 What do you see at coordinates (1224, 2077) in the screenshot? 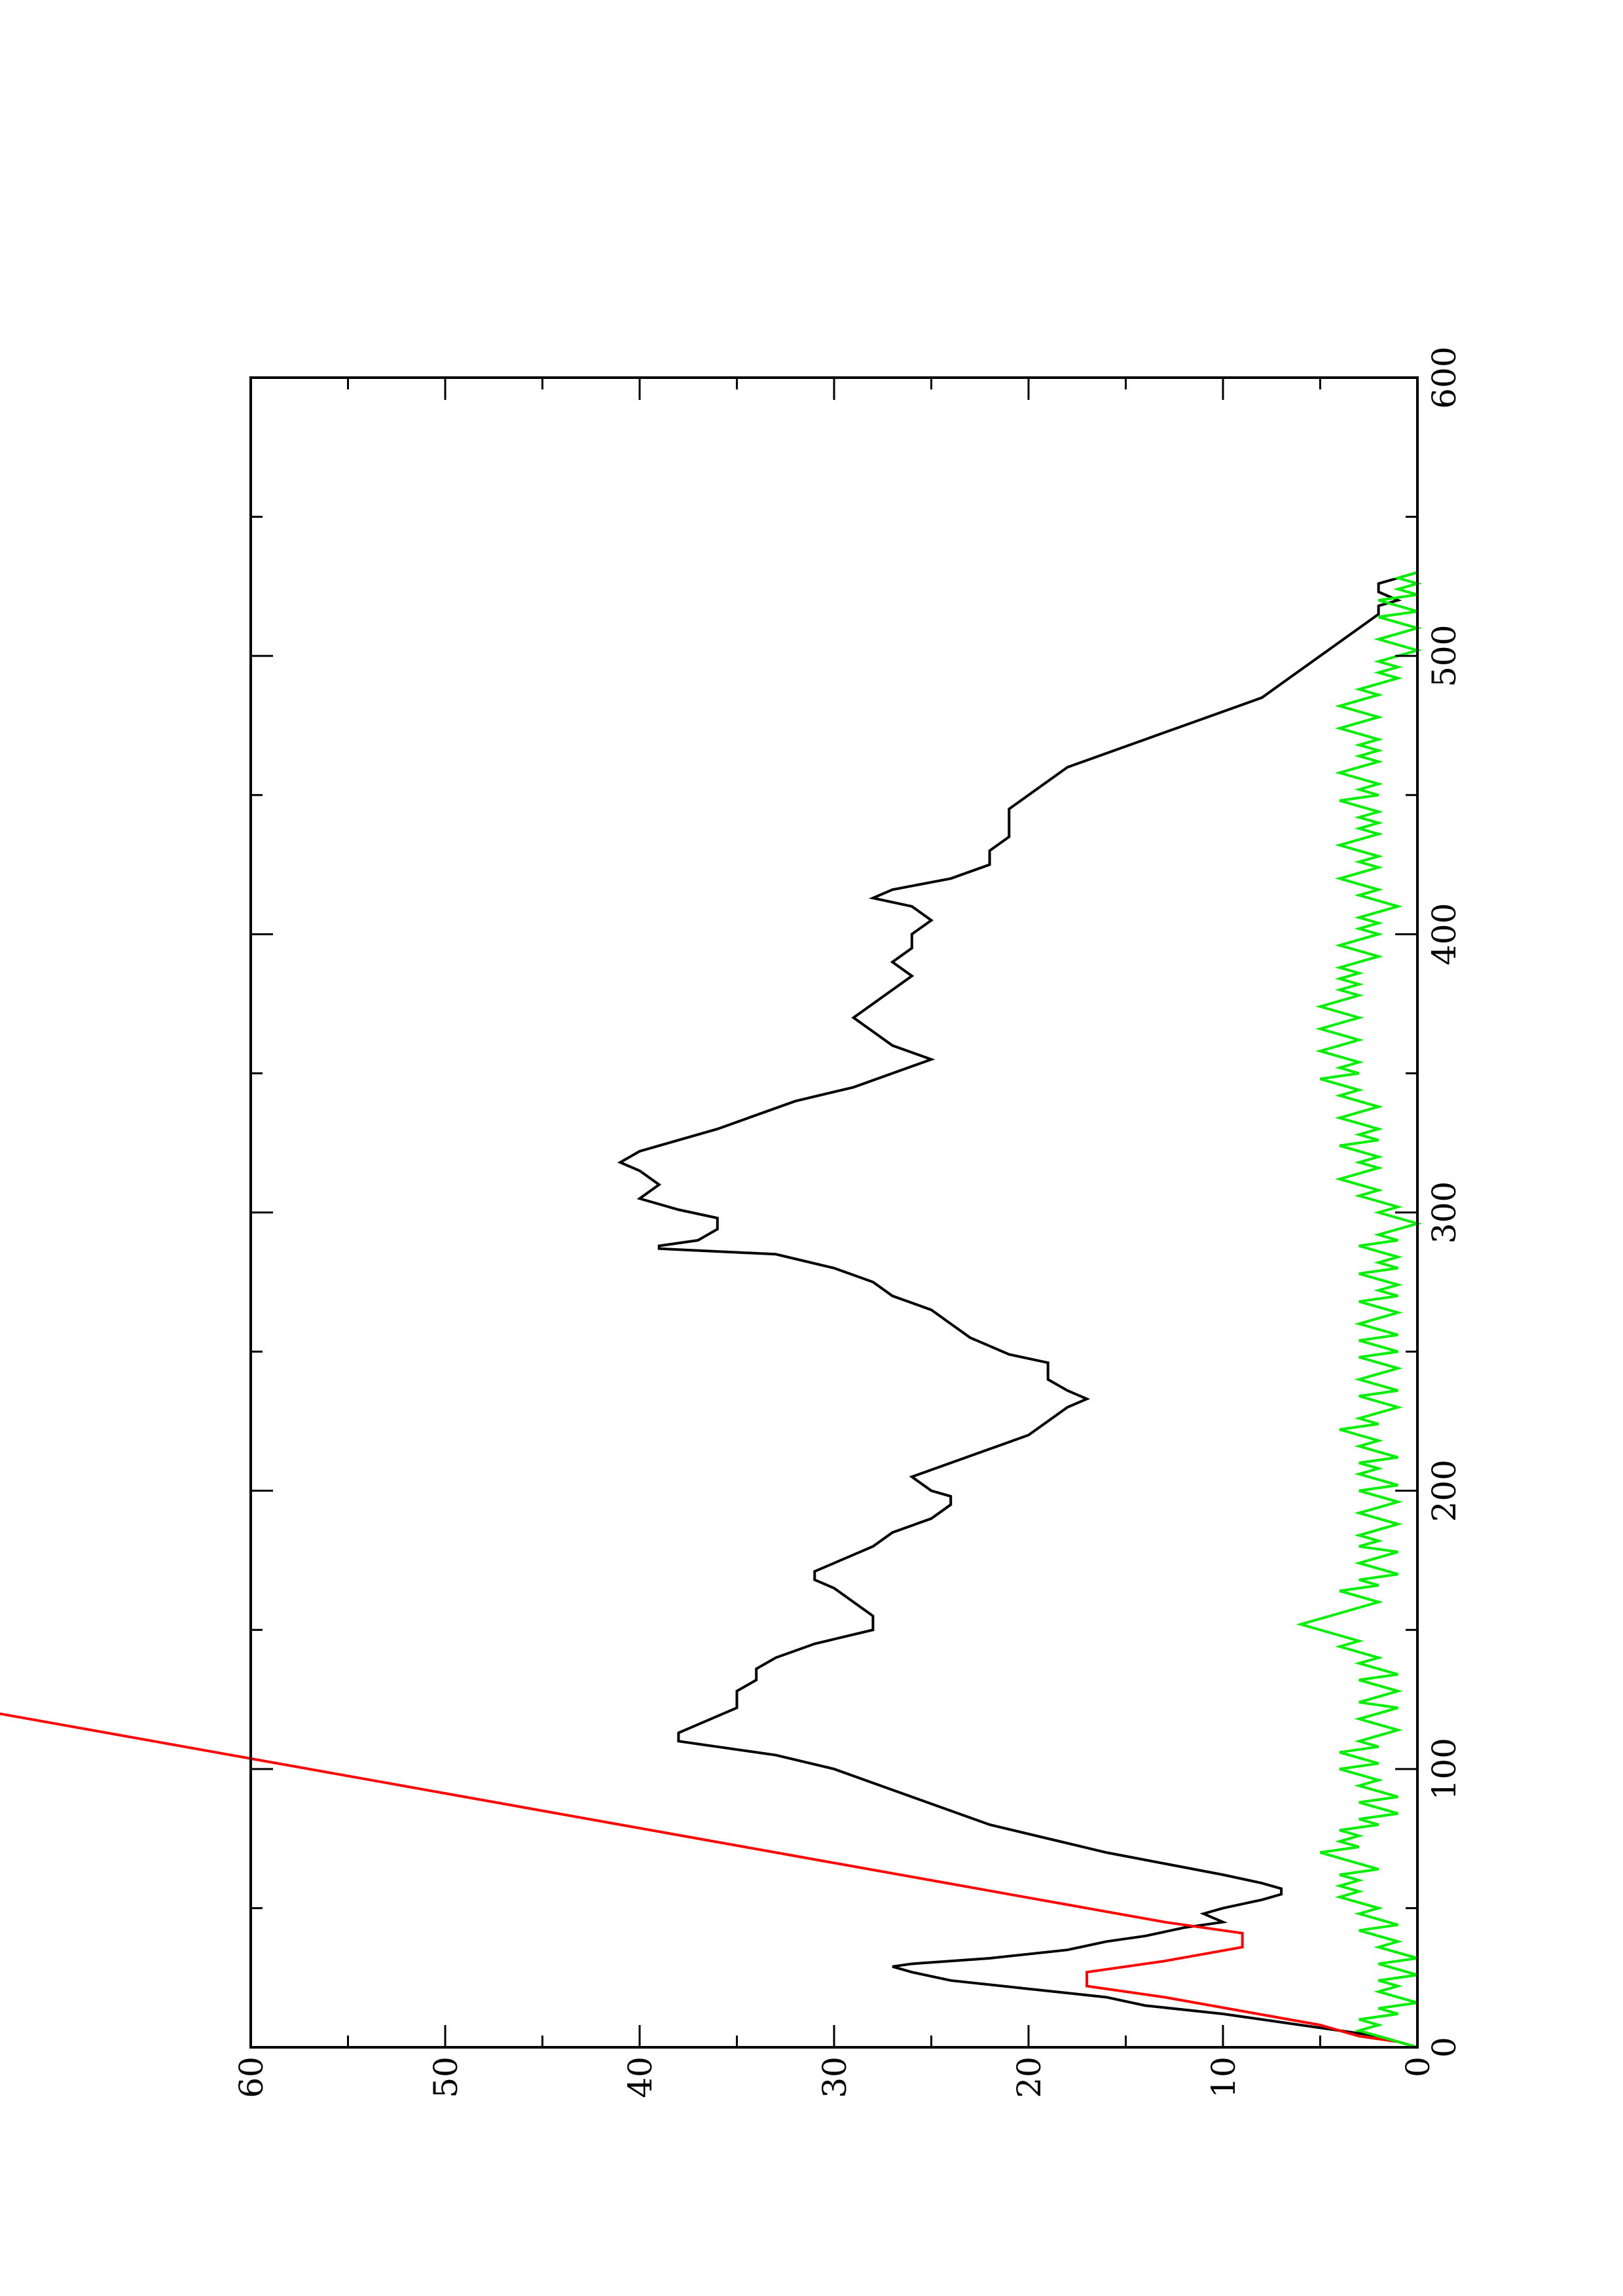
I see `y-tick-label: 10` at bounding box center [1224, 2077].